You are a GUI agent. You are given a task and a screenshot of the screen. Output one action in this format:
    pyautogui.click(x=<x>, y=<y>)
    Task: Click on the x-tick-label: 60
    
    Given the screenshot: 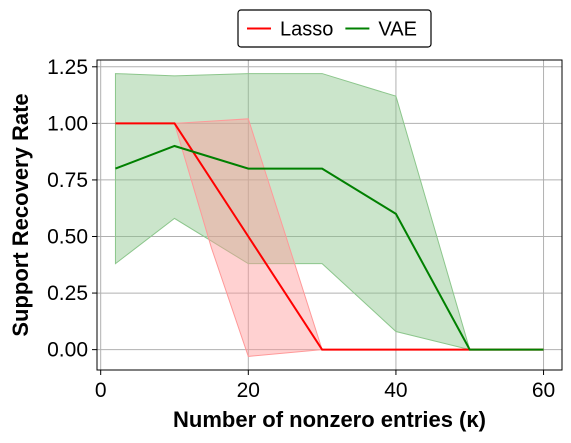 What is the action you would take?
    pyautogui.click(x=543, y=390)
    